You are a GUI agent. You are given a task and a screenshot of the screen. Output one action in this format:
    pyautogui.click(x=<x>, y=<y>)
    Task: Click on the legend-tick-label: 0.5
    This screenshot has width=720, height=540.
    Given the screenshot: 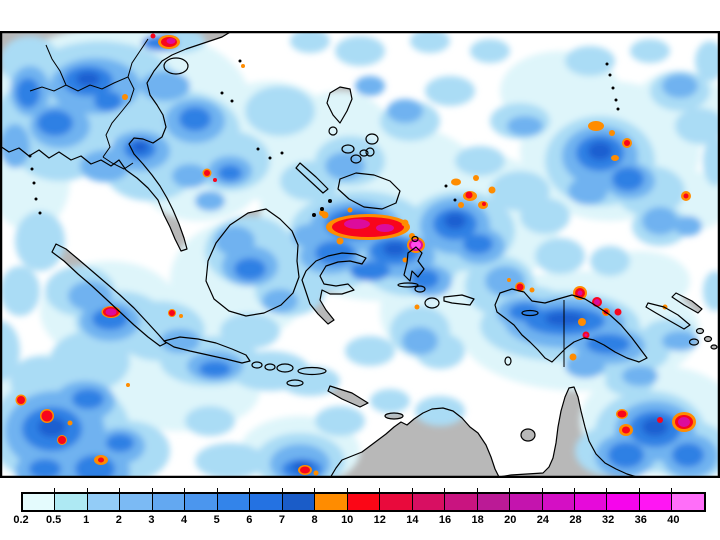 What is the action you would take?
    pyautogui.click(x=53, y=520)
    